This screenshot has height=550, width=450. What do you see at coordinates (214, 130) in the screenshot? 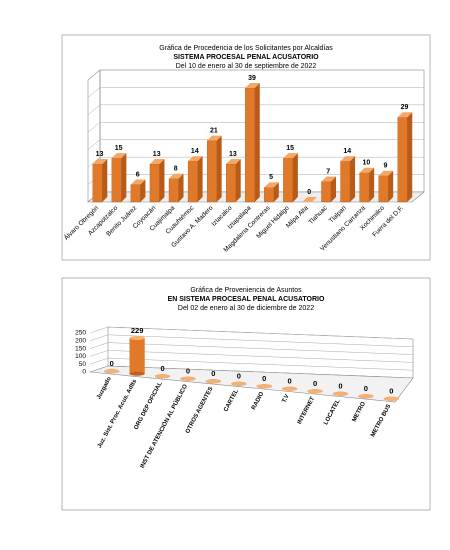
I see `data-label: 21` at bounding box center [214, 130].